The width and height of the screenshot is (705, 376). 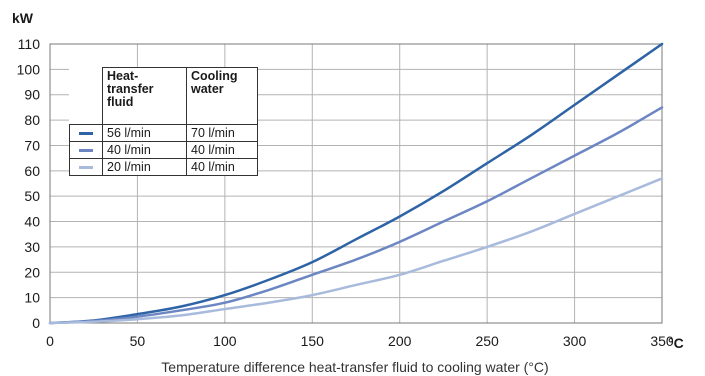 What do you see at coordinates (36, 323) in the screenshot?
I see `y-tick-label: 0` at bounding box center [36, 323].